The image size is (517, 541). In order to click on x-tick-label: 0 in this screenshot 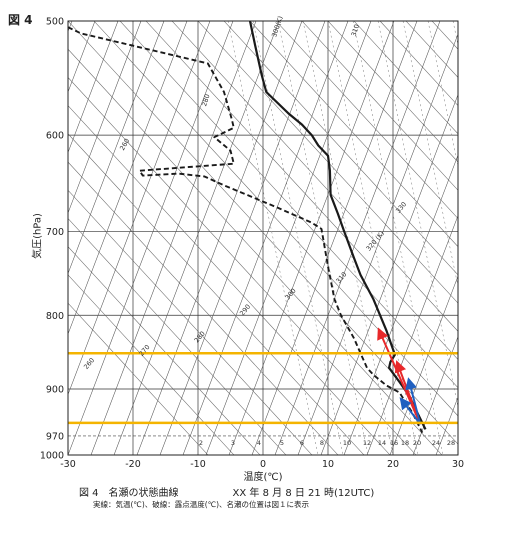, I will do `click(263, 464)`.